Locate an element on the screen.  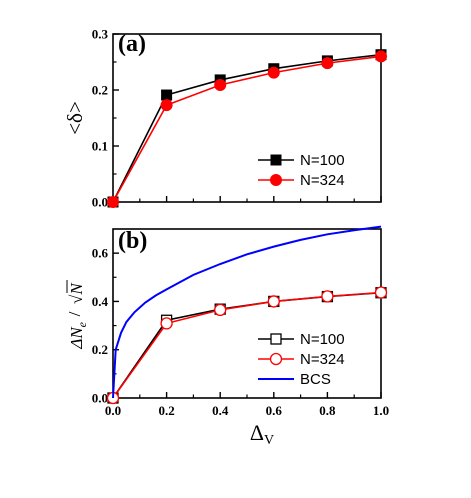
svg-text: ΔNe is located at coordinates (78, 335).